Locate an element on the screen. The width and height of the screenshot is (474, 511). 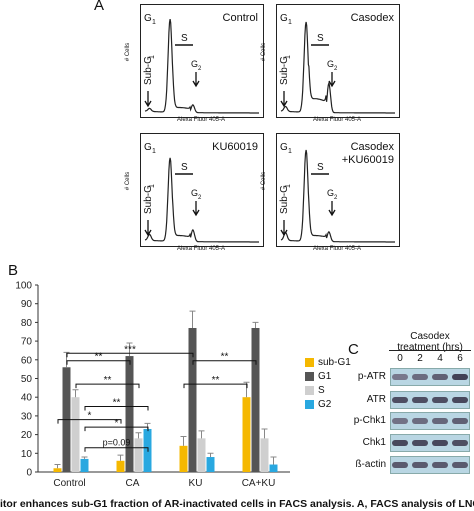
legend-item-subg1: sub-G1 is located at coordinates (328, 362).